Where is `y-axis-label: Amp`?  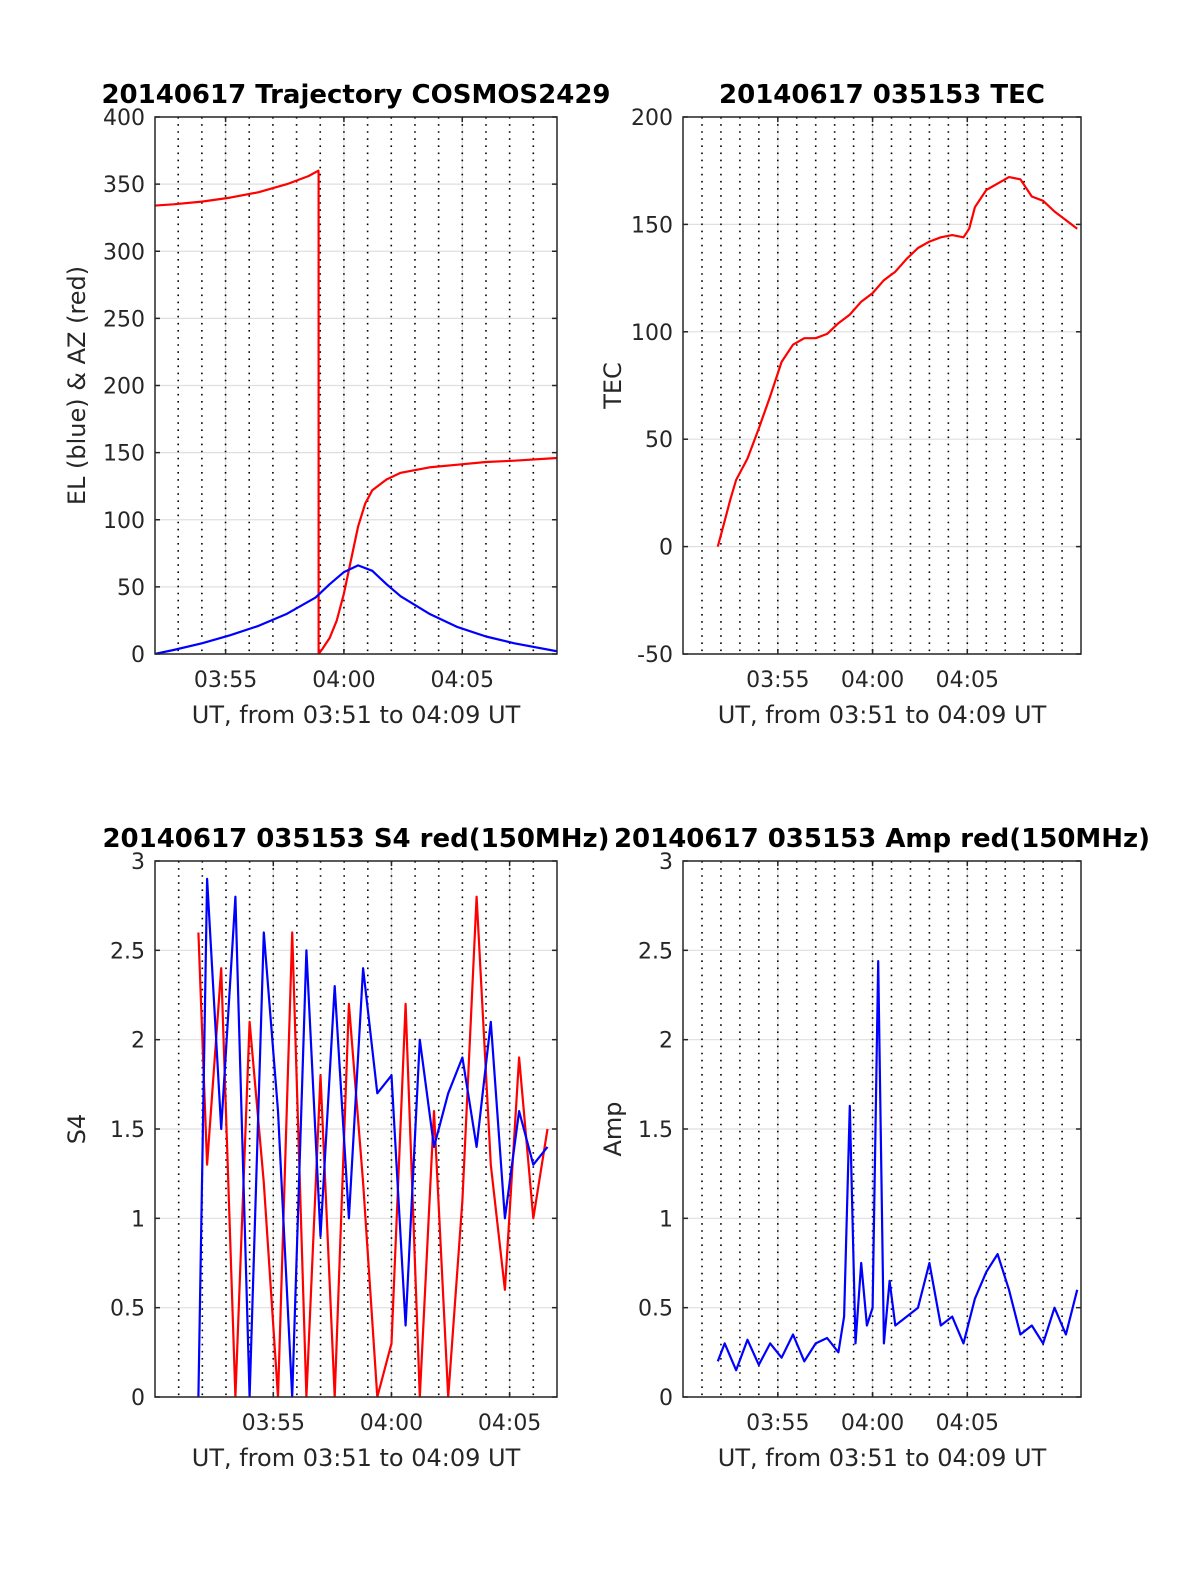 y-axis-label: Amp is located at coordinates (613, 1128).